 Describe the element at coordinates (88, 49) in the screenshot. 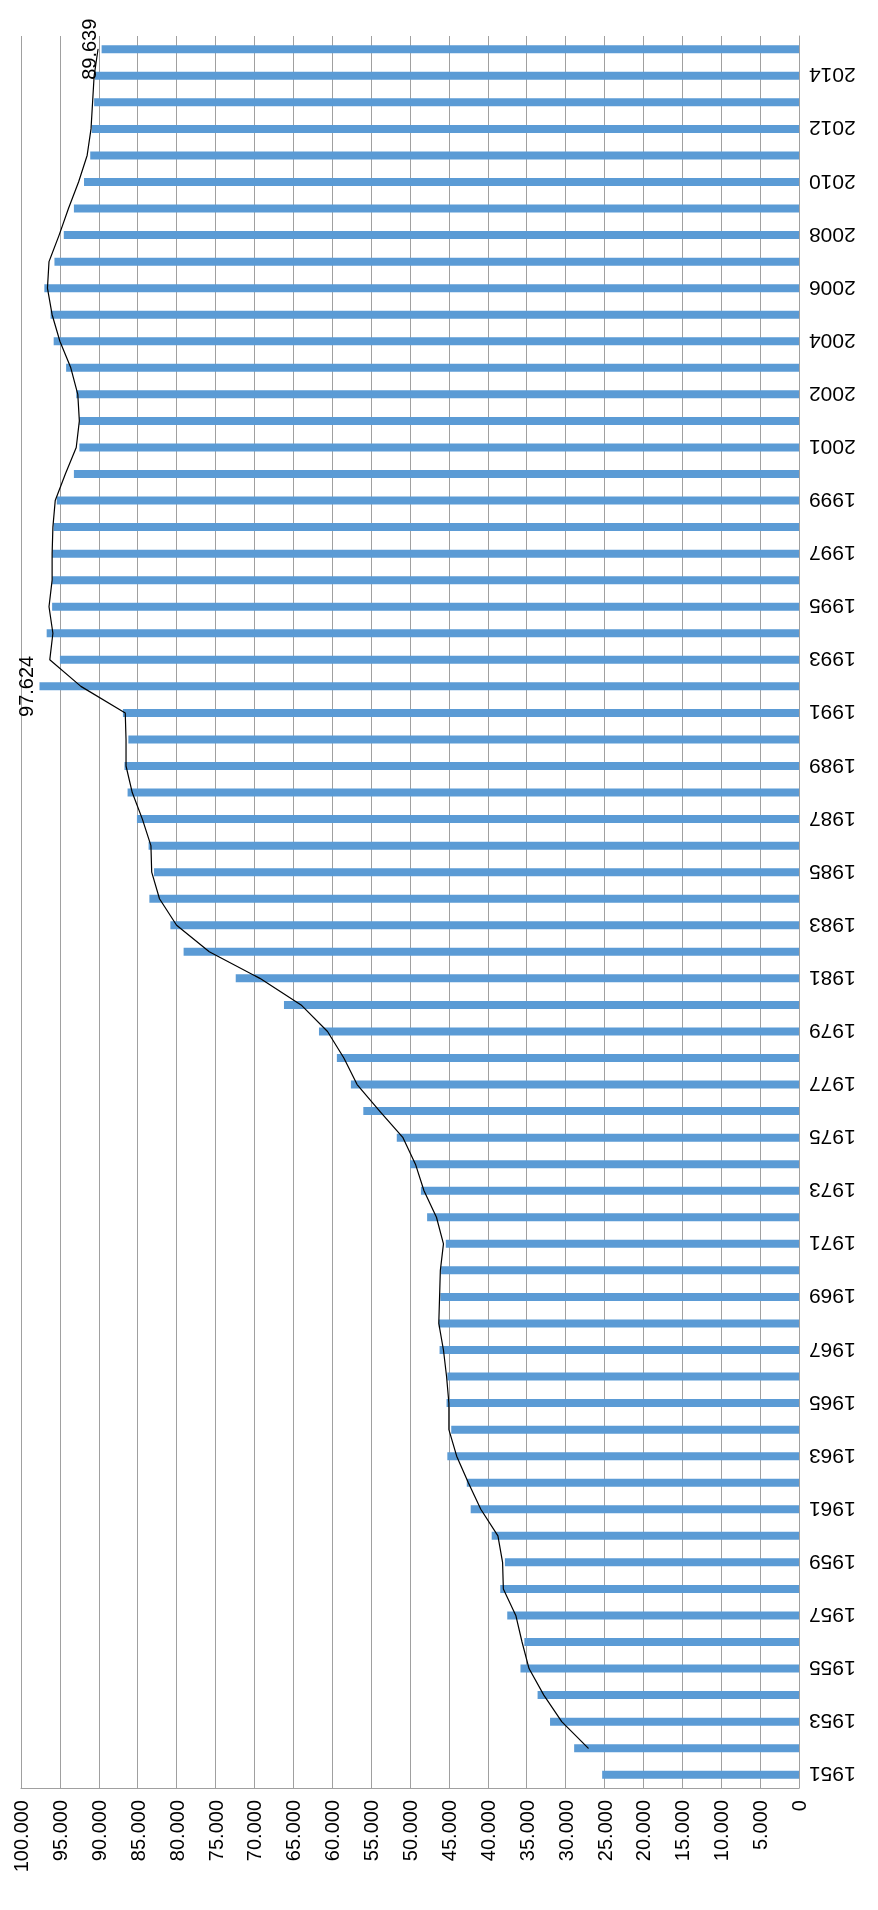

I see `data-label: 89.639` at that location.